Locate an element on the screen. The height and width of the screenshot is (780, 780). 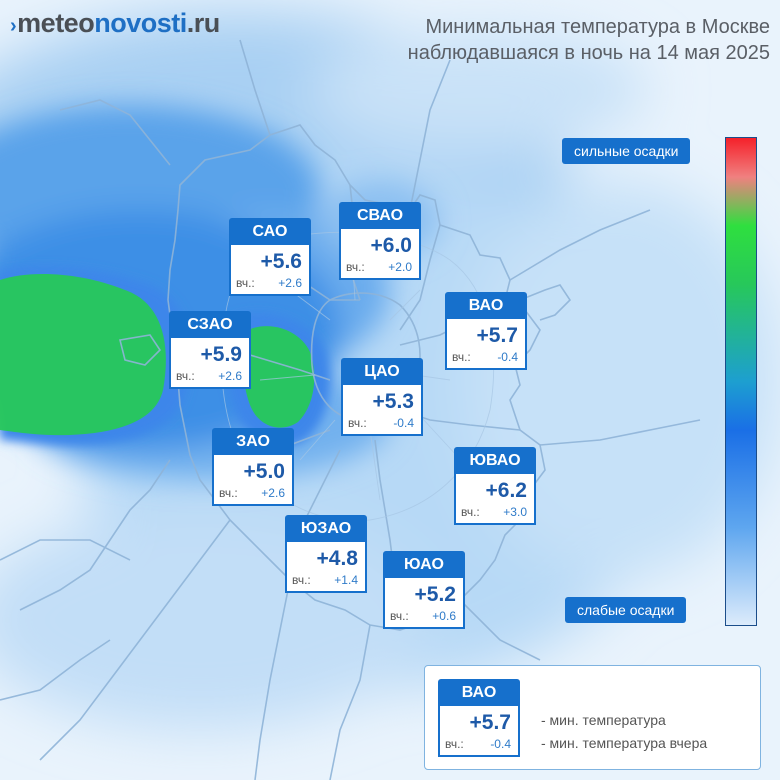
district-body: +5.7 вч.: -0.4 is located at coordinates (486, 344).